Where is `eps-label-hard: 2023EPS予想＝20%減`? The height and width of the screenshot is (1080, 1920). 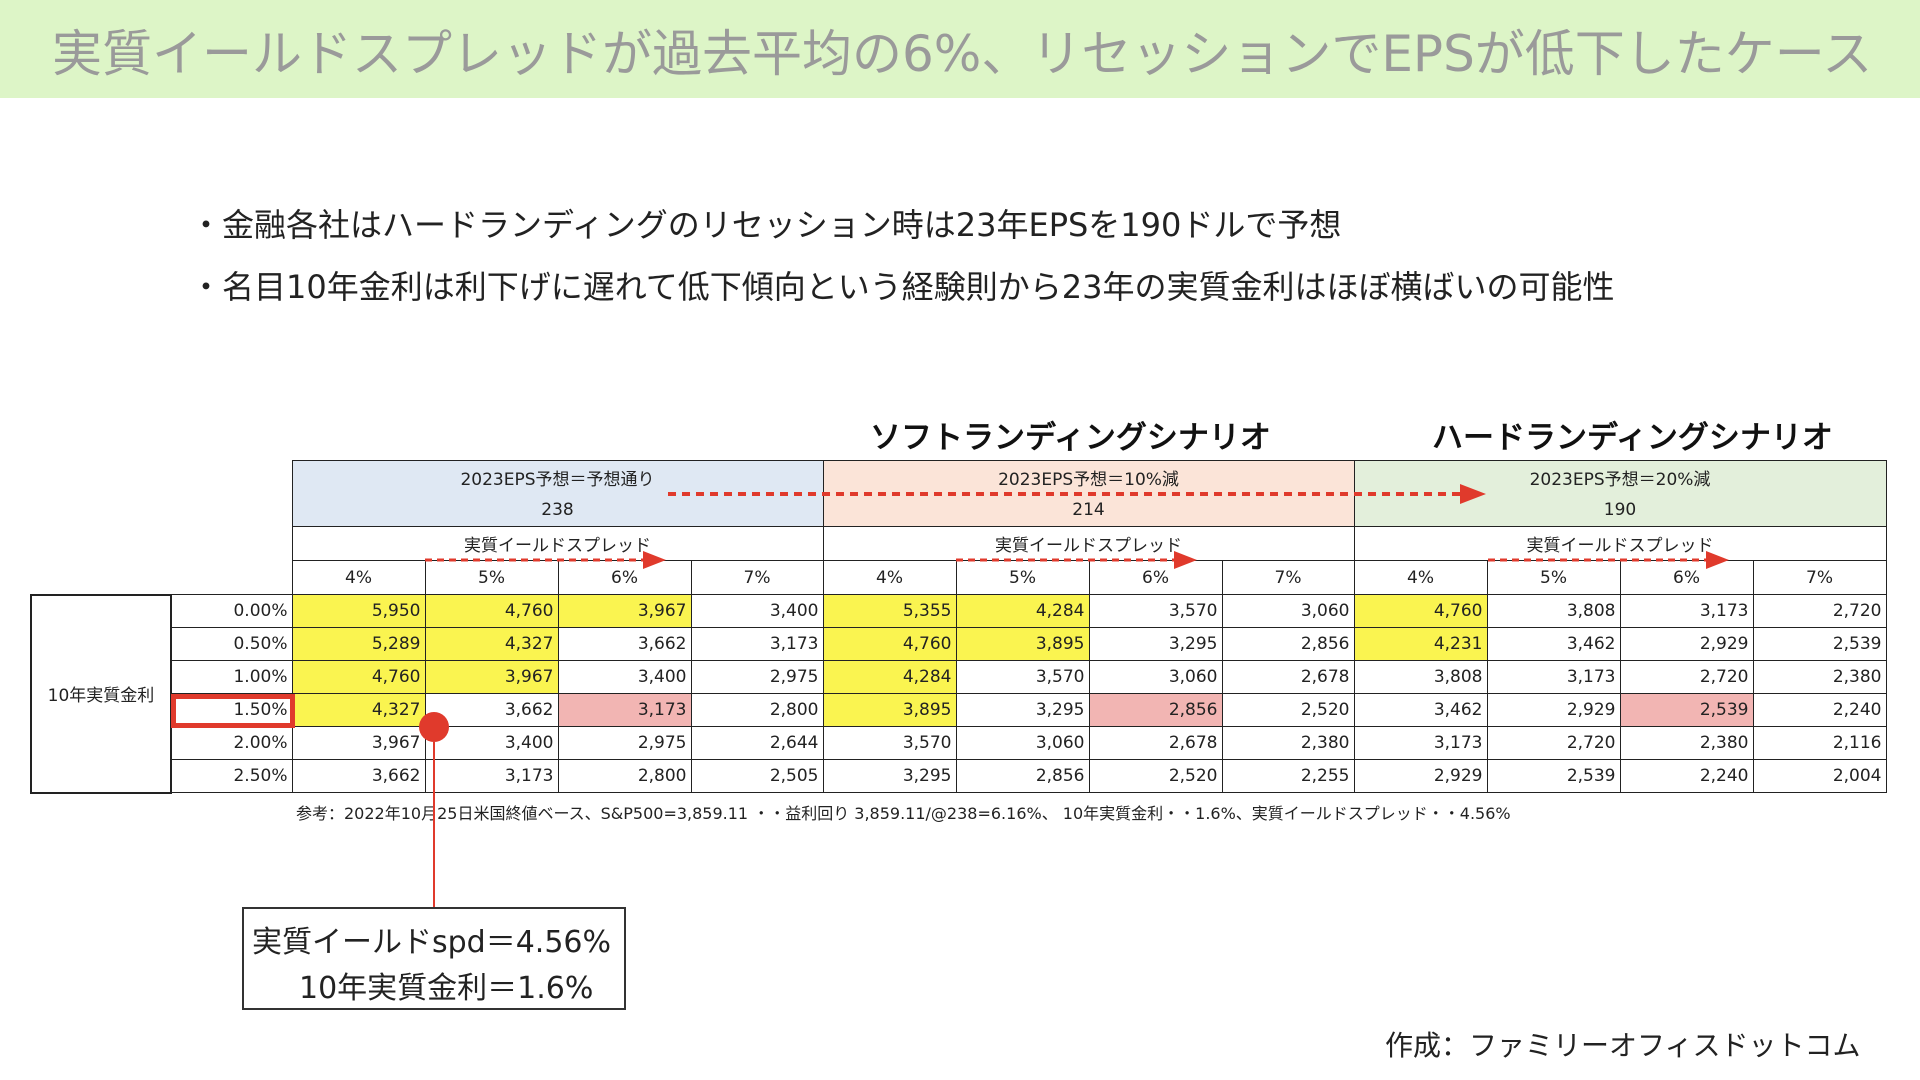
eps-label-hard: 2023EPS予想＝20%減 is located at coordinates (1620, 477).